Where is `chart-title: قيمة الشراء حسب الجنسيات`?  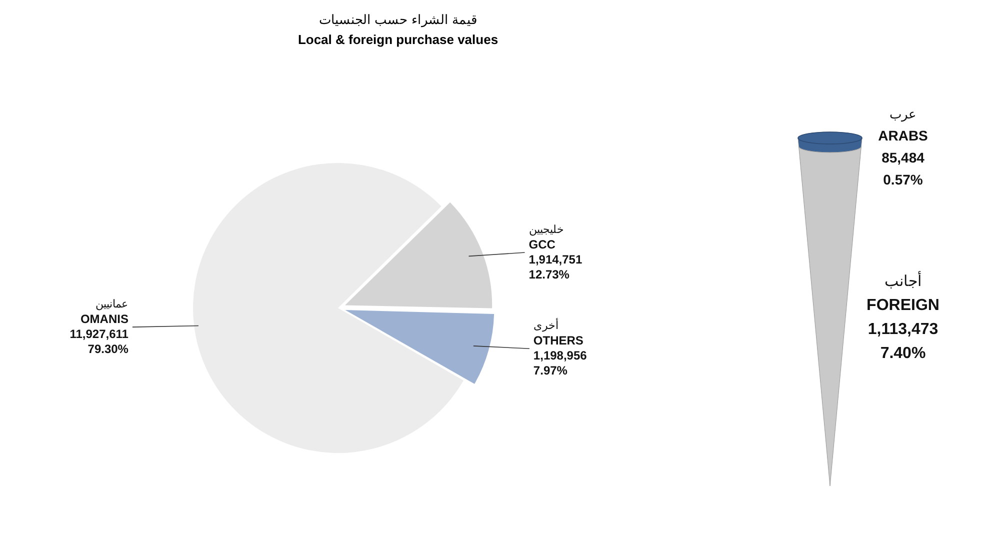 chart-title: قيمة الشراء حسب الجنسيات is located at coordinates (398, 19).